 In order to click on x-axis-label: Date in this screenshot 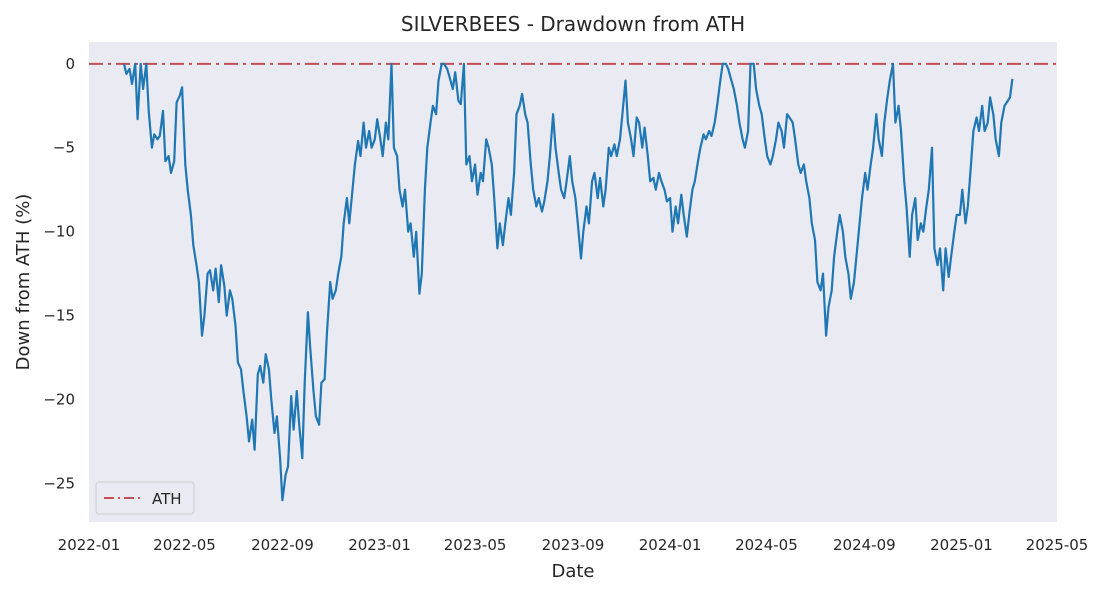, I will do `click(572, 571)`.